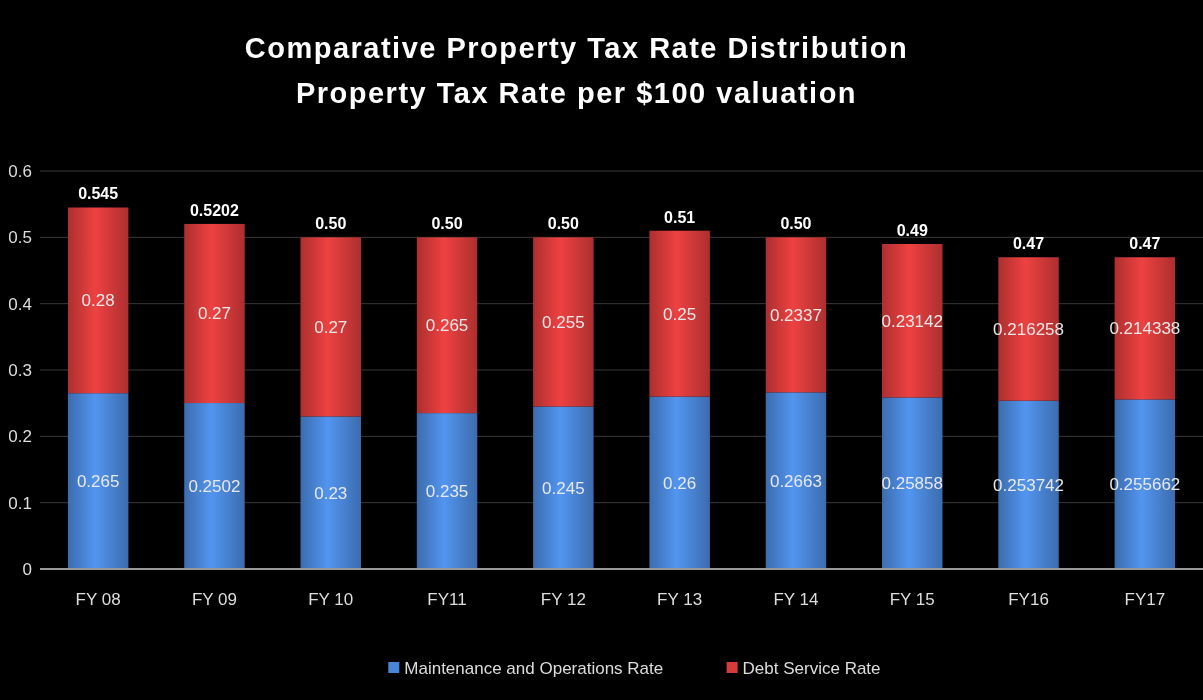  I want to click on data-label: 0.26, so click(680, 483).